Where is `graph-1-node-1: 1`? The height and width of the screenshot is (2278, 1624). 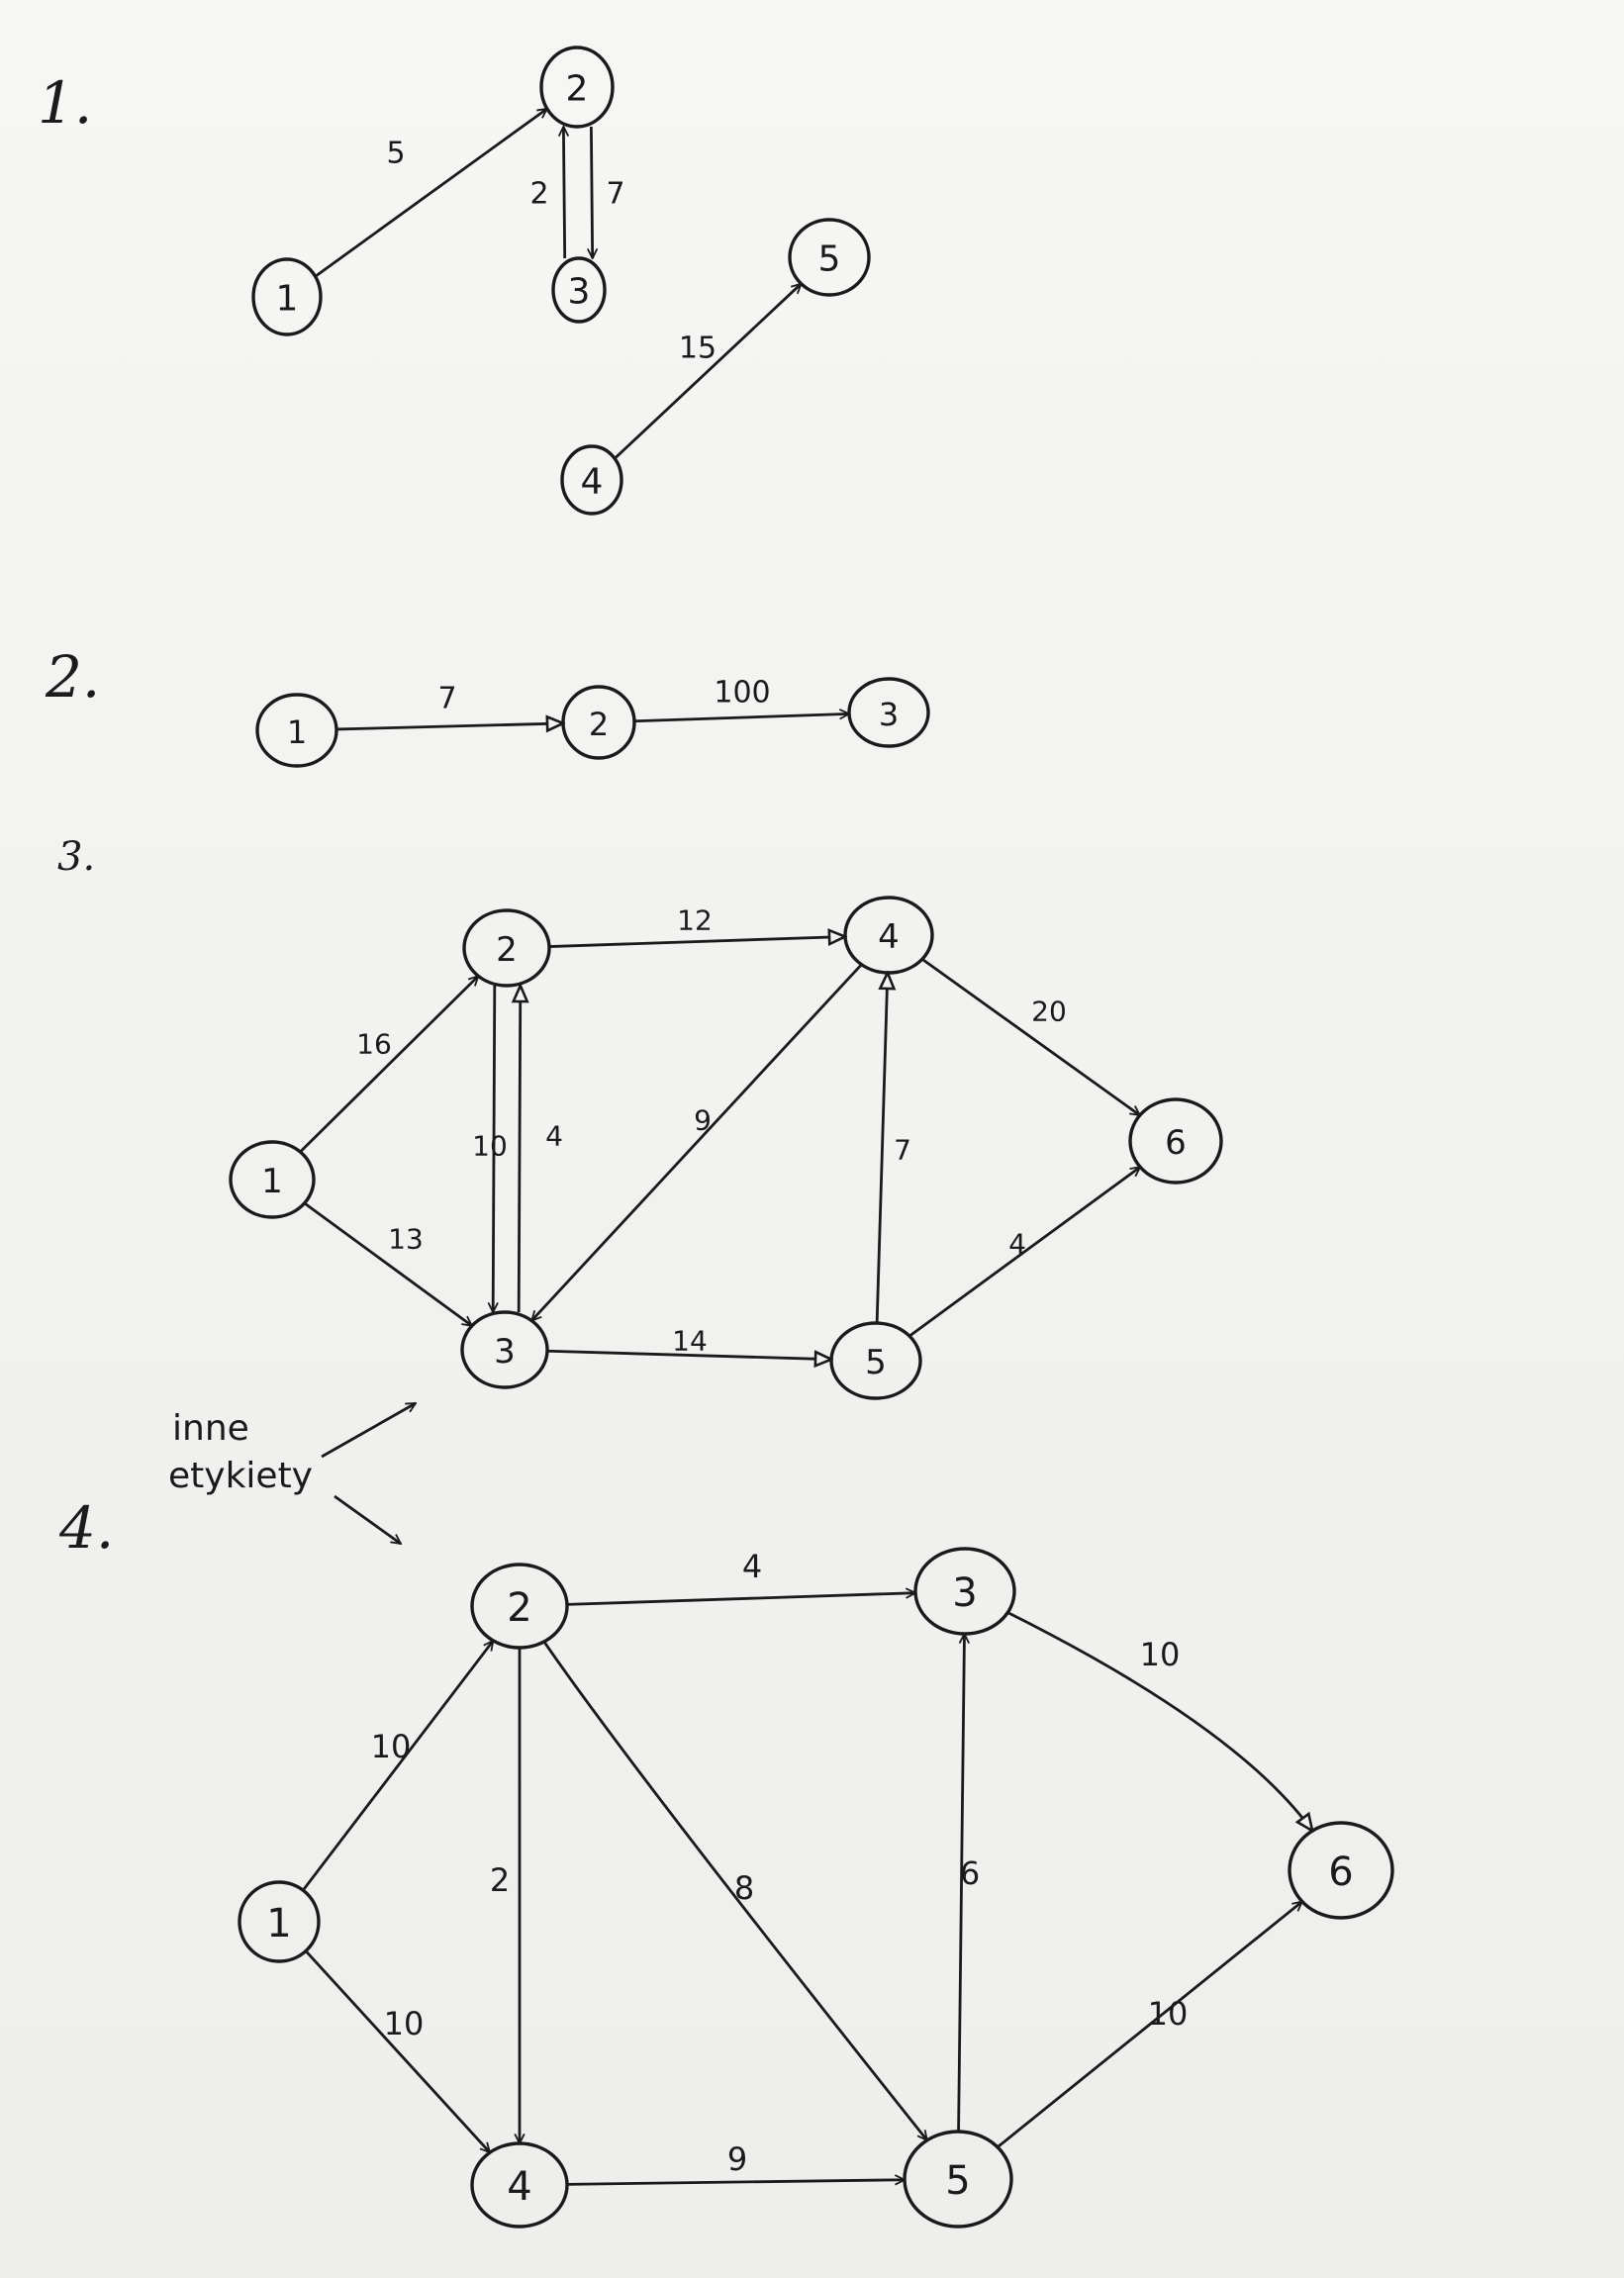
graph-1-node-1: 1 is located at coordinates (287, 296).